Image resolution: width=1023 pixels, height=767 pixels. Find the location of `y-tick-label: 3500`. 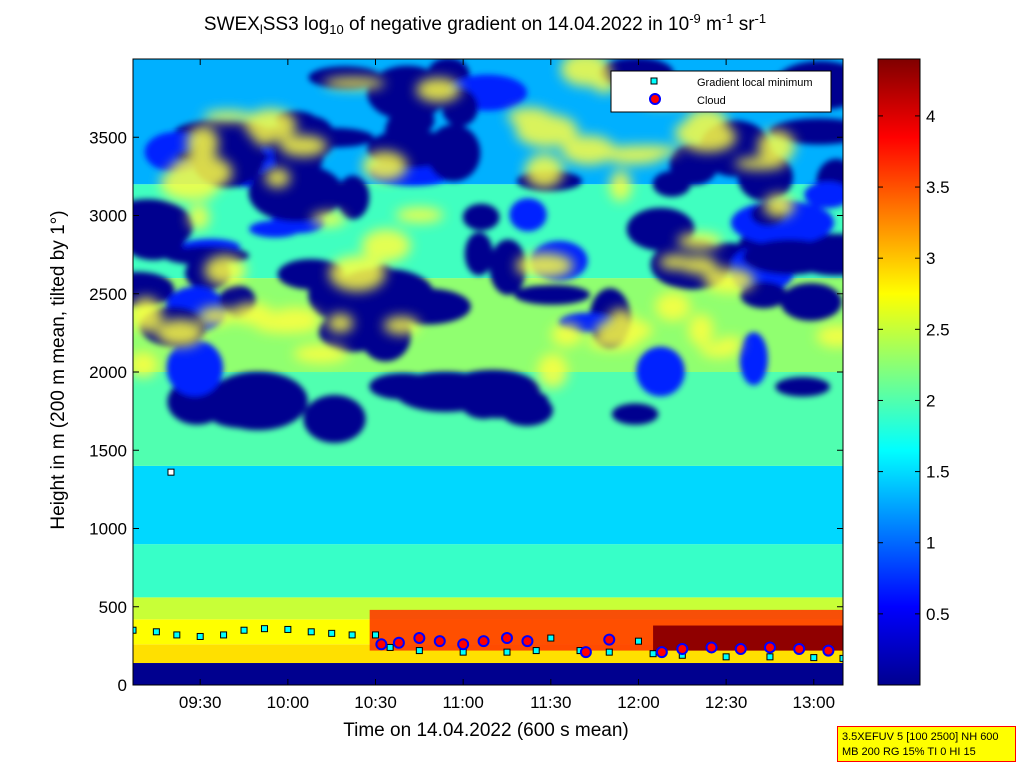

y-tick-label: 3500 is located at coordinates (108, 137).